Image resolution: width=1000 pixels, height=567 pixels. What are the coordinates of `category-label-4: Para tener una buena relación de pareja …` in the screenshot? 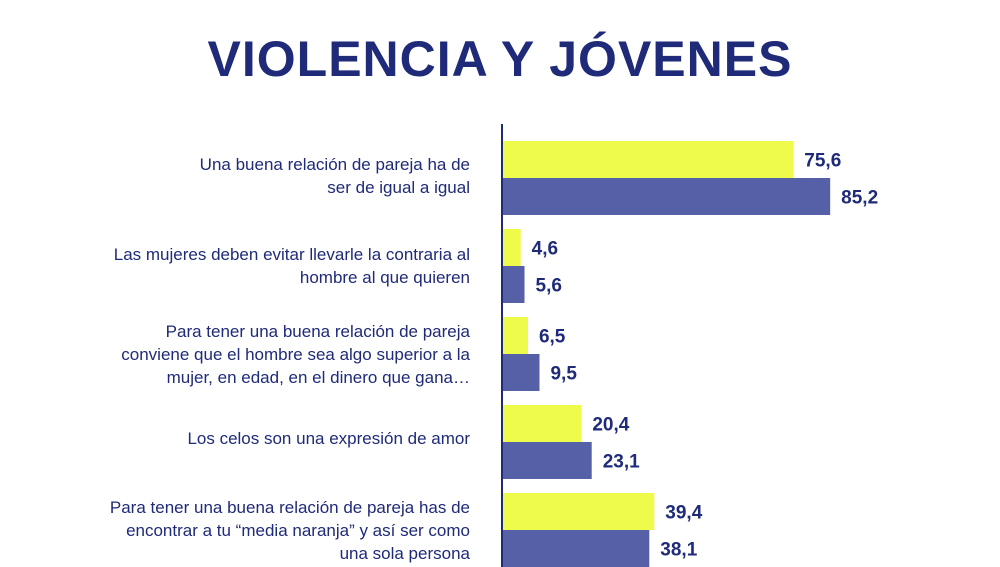 It's located at (240, 530).